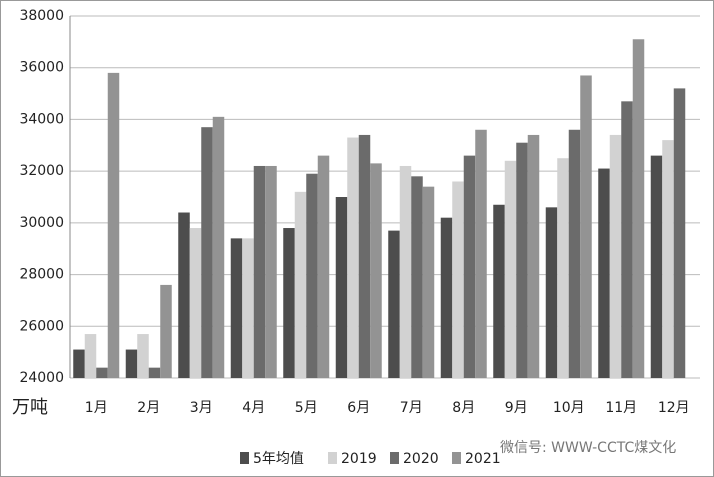 This screenshot has height=477, width=714. I want to click on y-tick-label: 30000, so click(41, 223).